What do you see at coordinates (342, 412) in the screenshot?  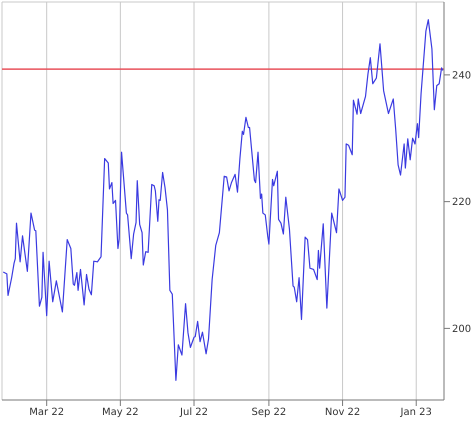 I see `x-tick-label: Nov 22` at bounding box center [342, 412].